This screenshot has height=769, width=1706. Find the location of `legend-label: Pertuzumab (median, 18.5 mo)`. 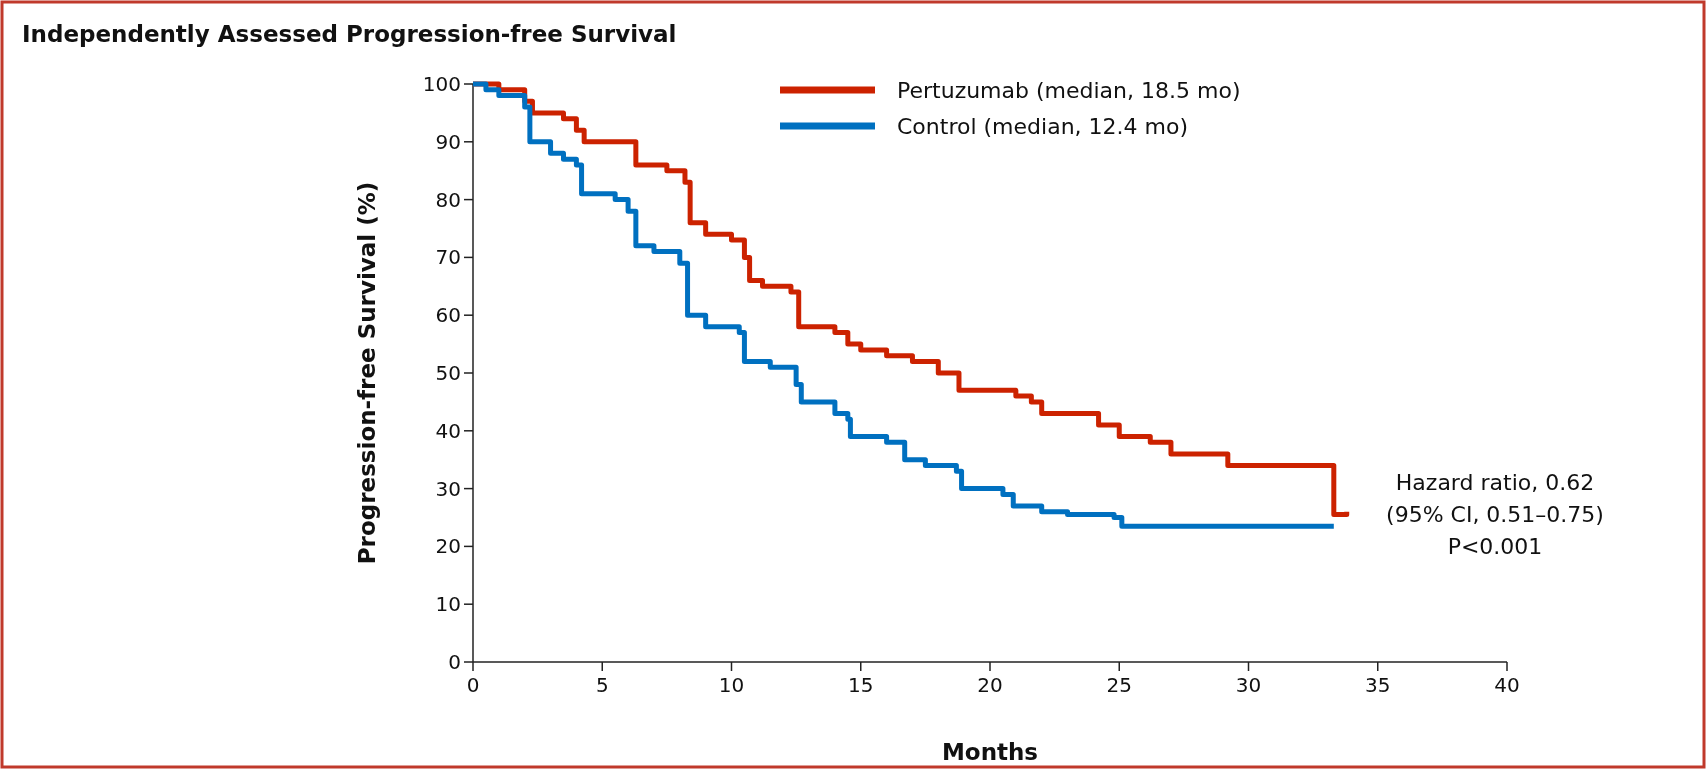

legend-label: Pertuzumab (median, 18.5 mo) is located at coordinates (1069, 90).